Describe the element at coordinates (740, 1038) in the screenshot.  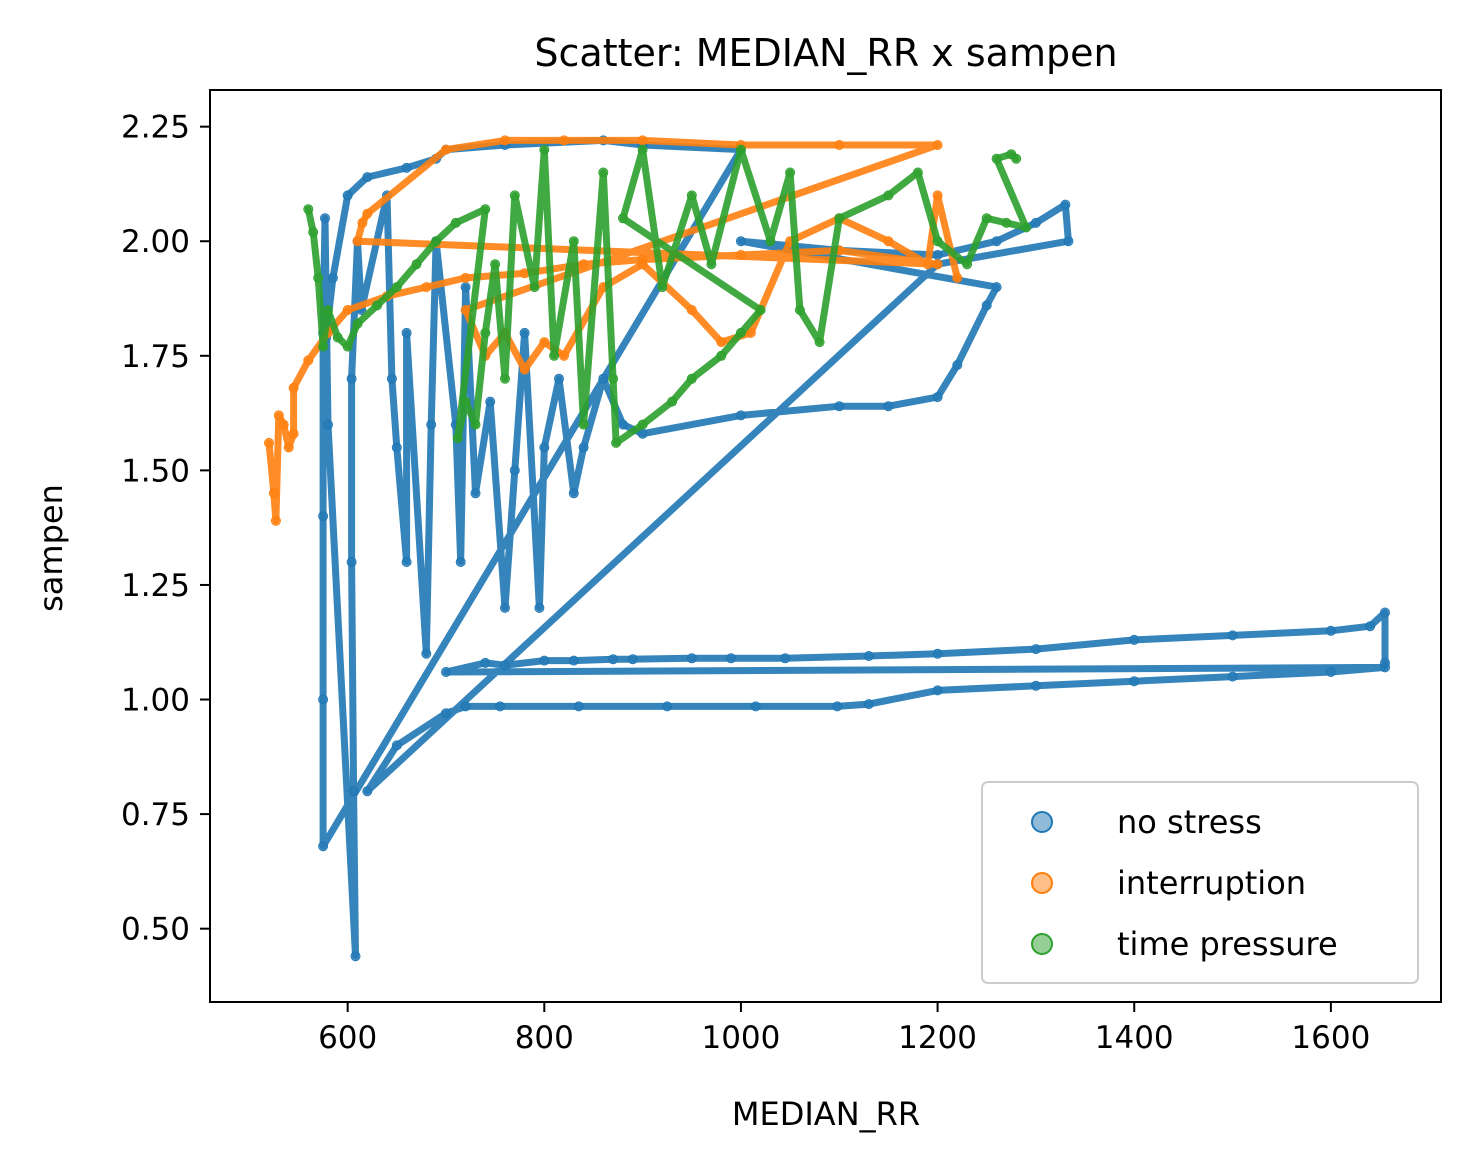
I see `x-tick-label: 1000` at that location.